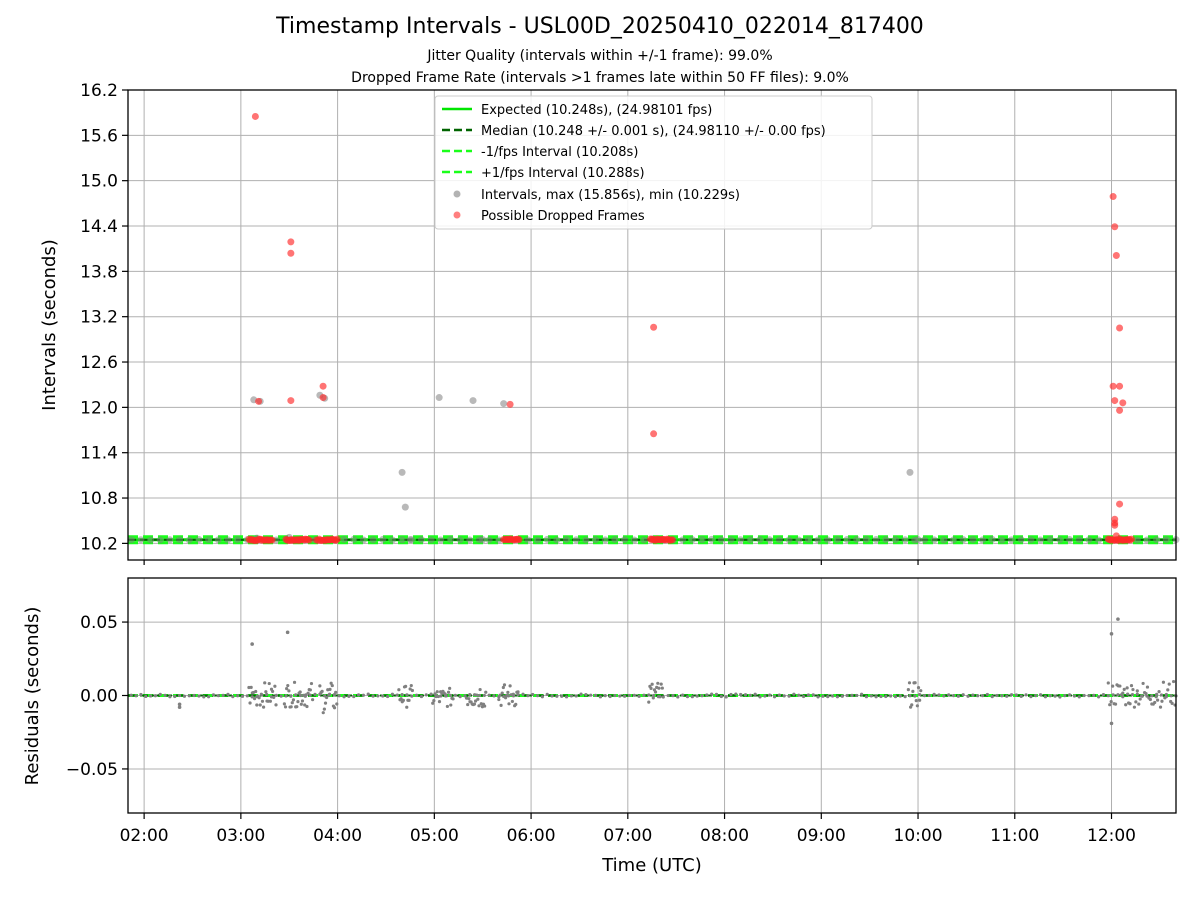 The image size is (1200, 900). Describe the element at coordinates (32, 696) in the screenshot. I see `bottom-y-axis-label: Residuals (seconds)` at that location.